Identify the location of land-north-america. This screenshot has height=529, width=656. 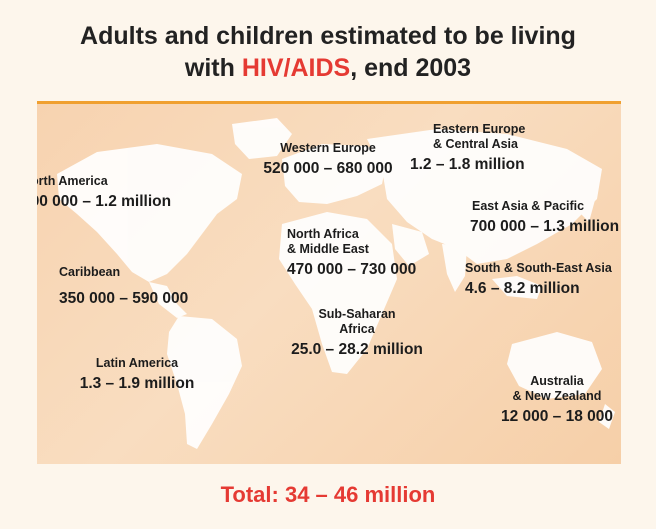
(149, 213).